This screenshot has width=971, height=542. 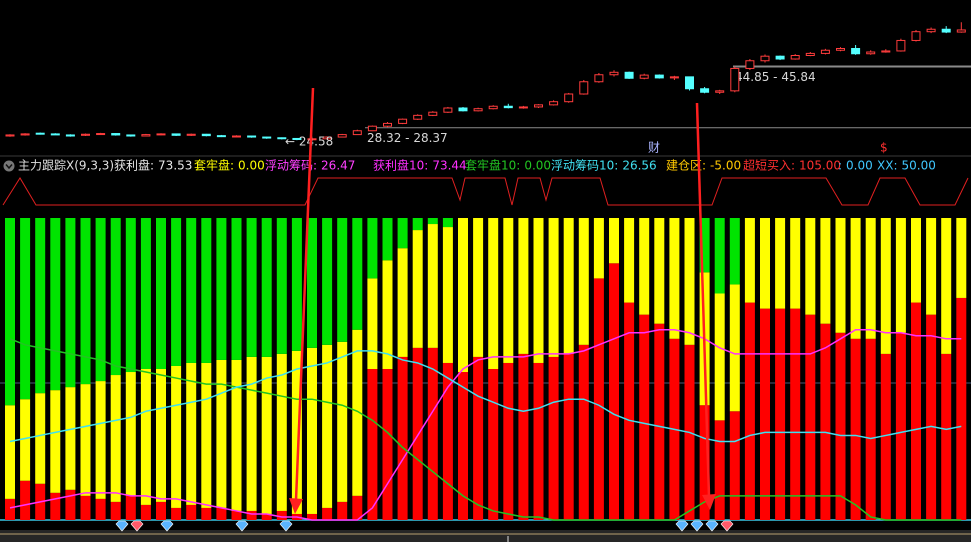 I want to click on arrow-head, so click(x=709, y=502).